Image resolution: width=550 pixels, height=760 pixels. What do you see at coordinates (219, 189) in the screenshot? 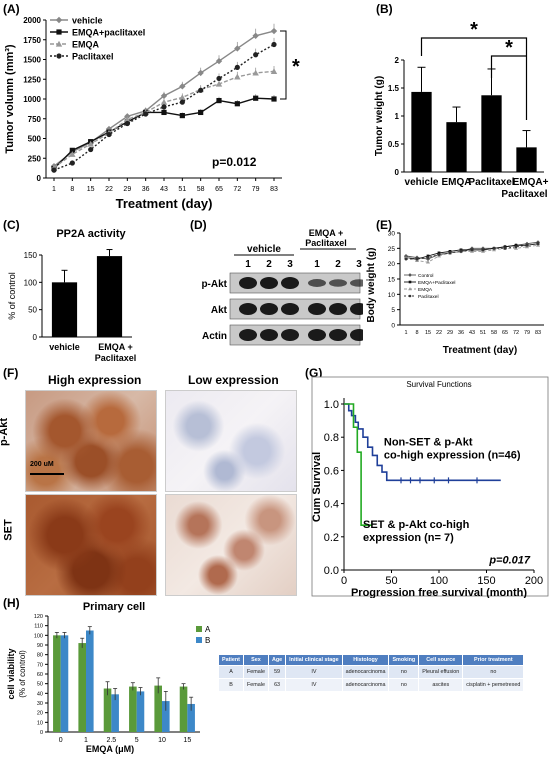
I see `x-tick-label: 65` at bounding box center [219, 189].